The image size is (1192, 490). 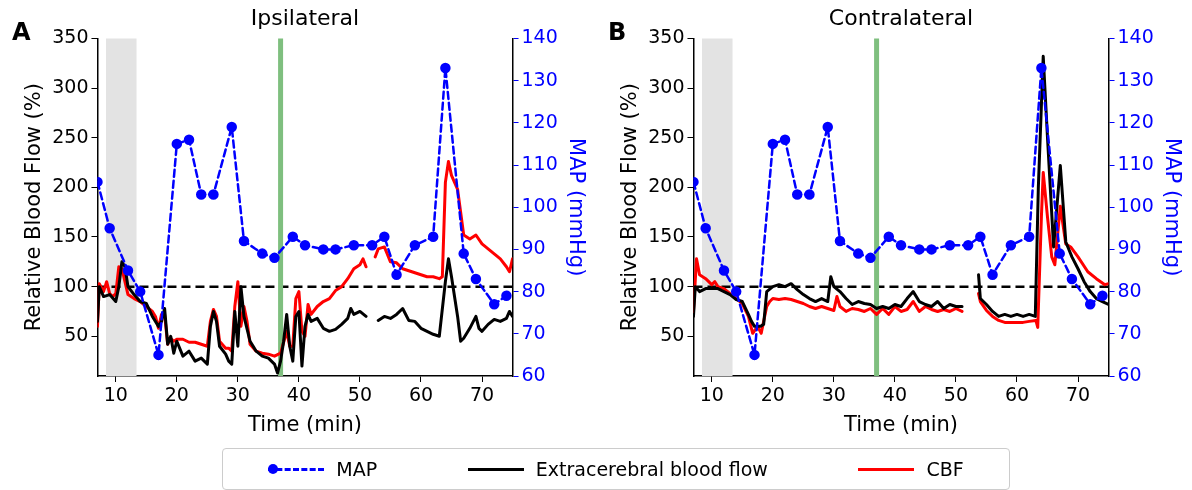 What do you see at coordinates (305, 17) in the screenshot?
I see `chart-title: Ipsilateral` at bounding box center [305, 17].